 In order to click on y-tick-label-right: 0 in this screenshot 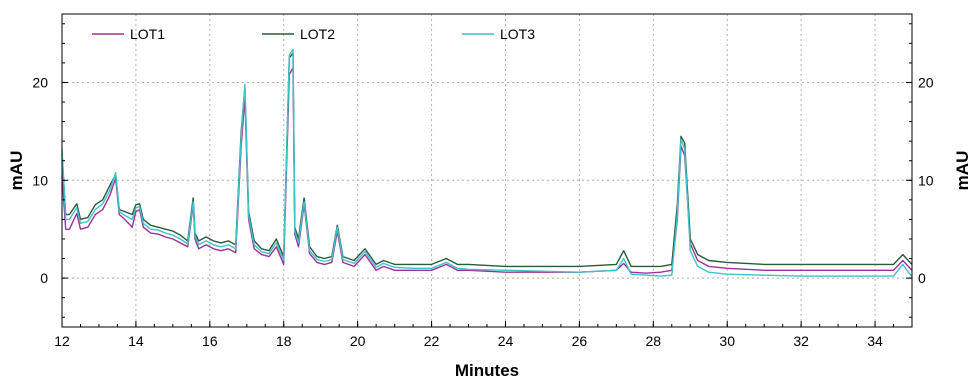, I will do `click(922, 278)`.